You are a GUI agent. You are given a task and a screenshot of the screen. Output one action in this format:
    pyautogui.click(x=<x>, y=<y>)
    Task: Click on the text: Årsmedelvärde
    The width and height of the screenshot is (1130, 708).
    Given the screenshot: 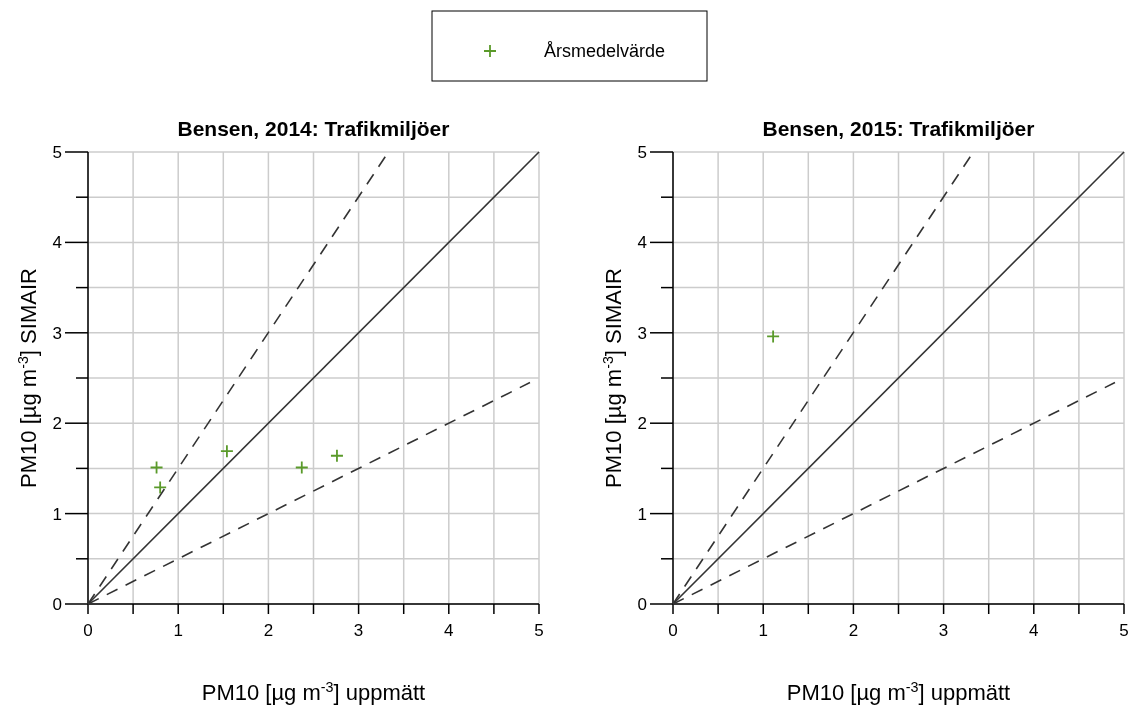 What is the action you would take?
    pyautogui.click(x=605, y=51)
    